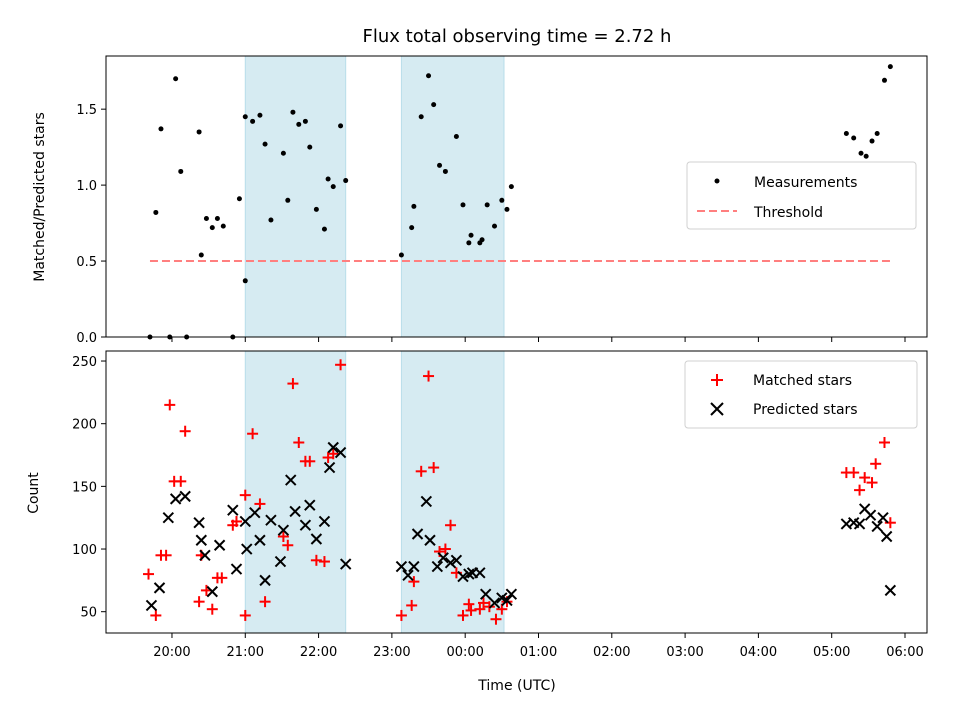  What do you see at coordinates (831, 652) in the screenshot?
I see `x-tick-label: 05:00` at bounding box center [831, 652].